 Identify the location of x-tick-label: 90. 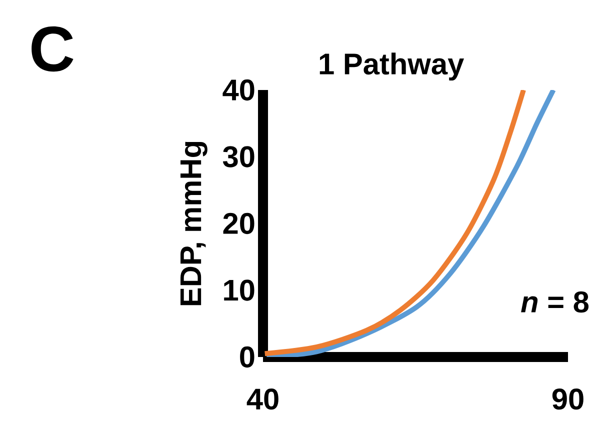
(568, 399).